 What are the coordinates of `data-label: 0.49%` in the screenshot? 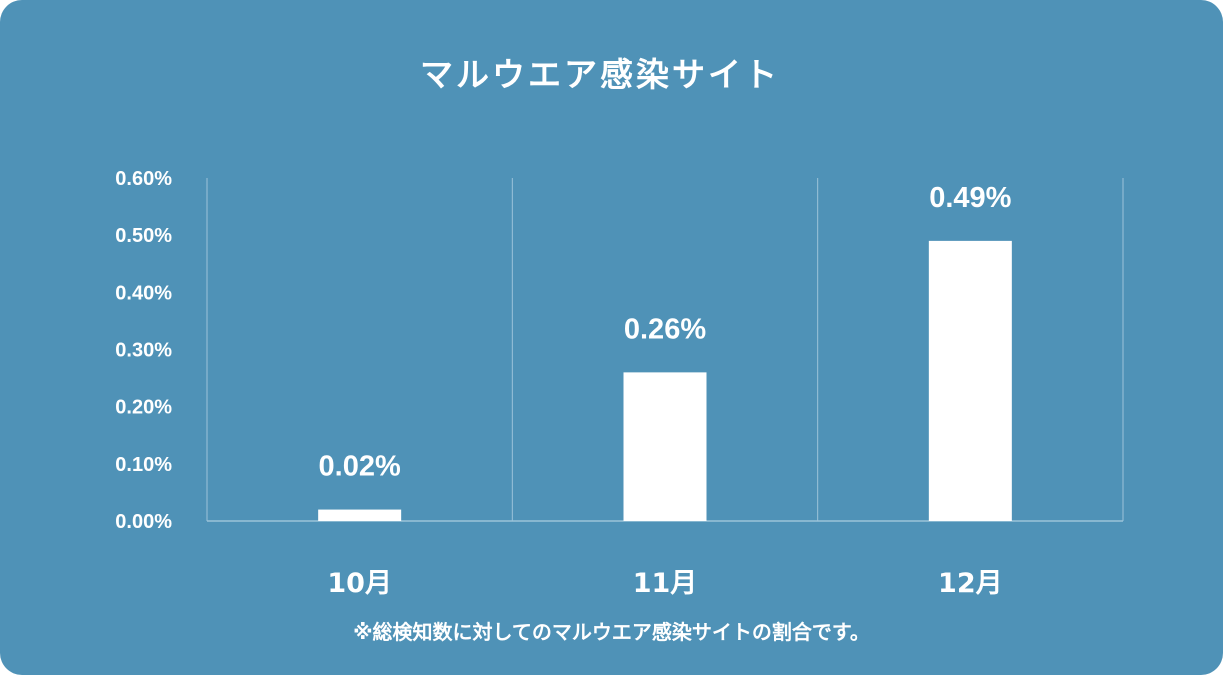 It's located at (970, 198).